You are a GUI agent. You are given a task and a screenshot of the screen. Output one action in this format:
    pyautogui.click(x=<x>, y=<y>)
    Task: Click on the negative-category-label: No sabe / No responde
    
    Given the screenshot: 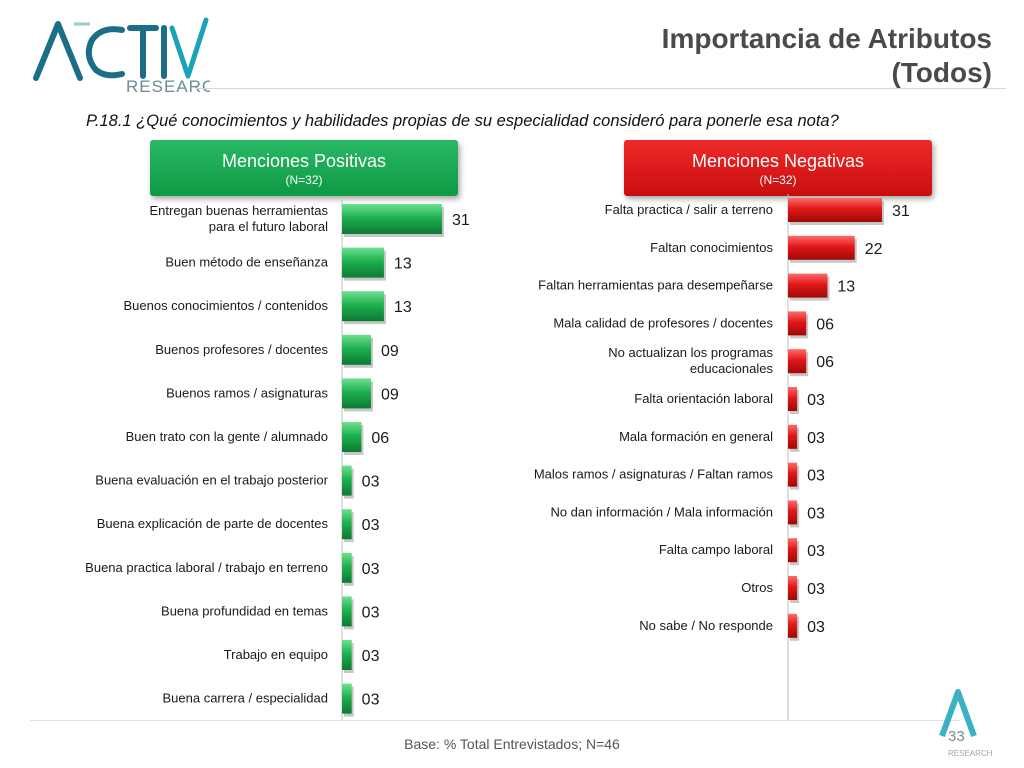 What is the action you would take?
    pyautogui.click(x=706, y=625)
    